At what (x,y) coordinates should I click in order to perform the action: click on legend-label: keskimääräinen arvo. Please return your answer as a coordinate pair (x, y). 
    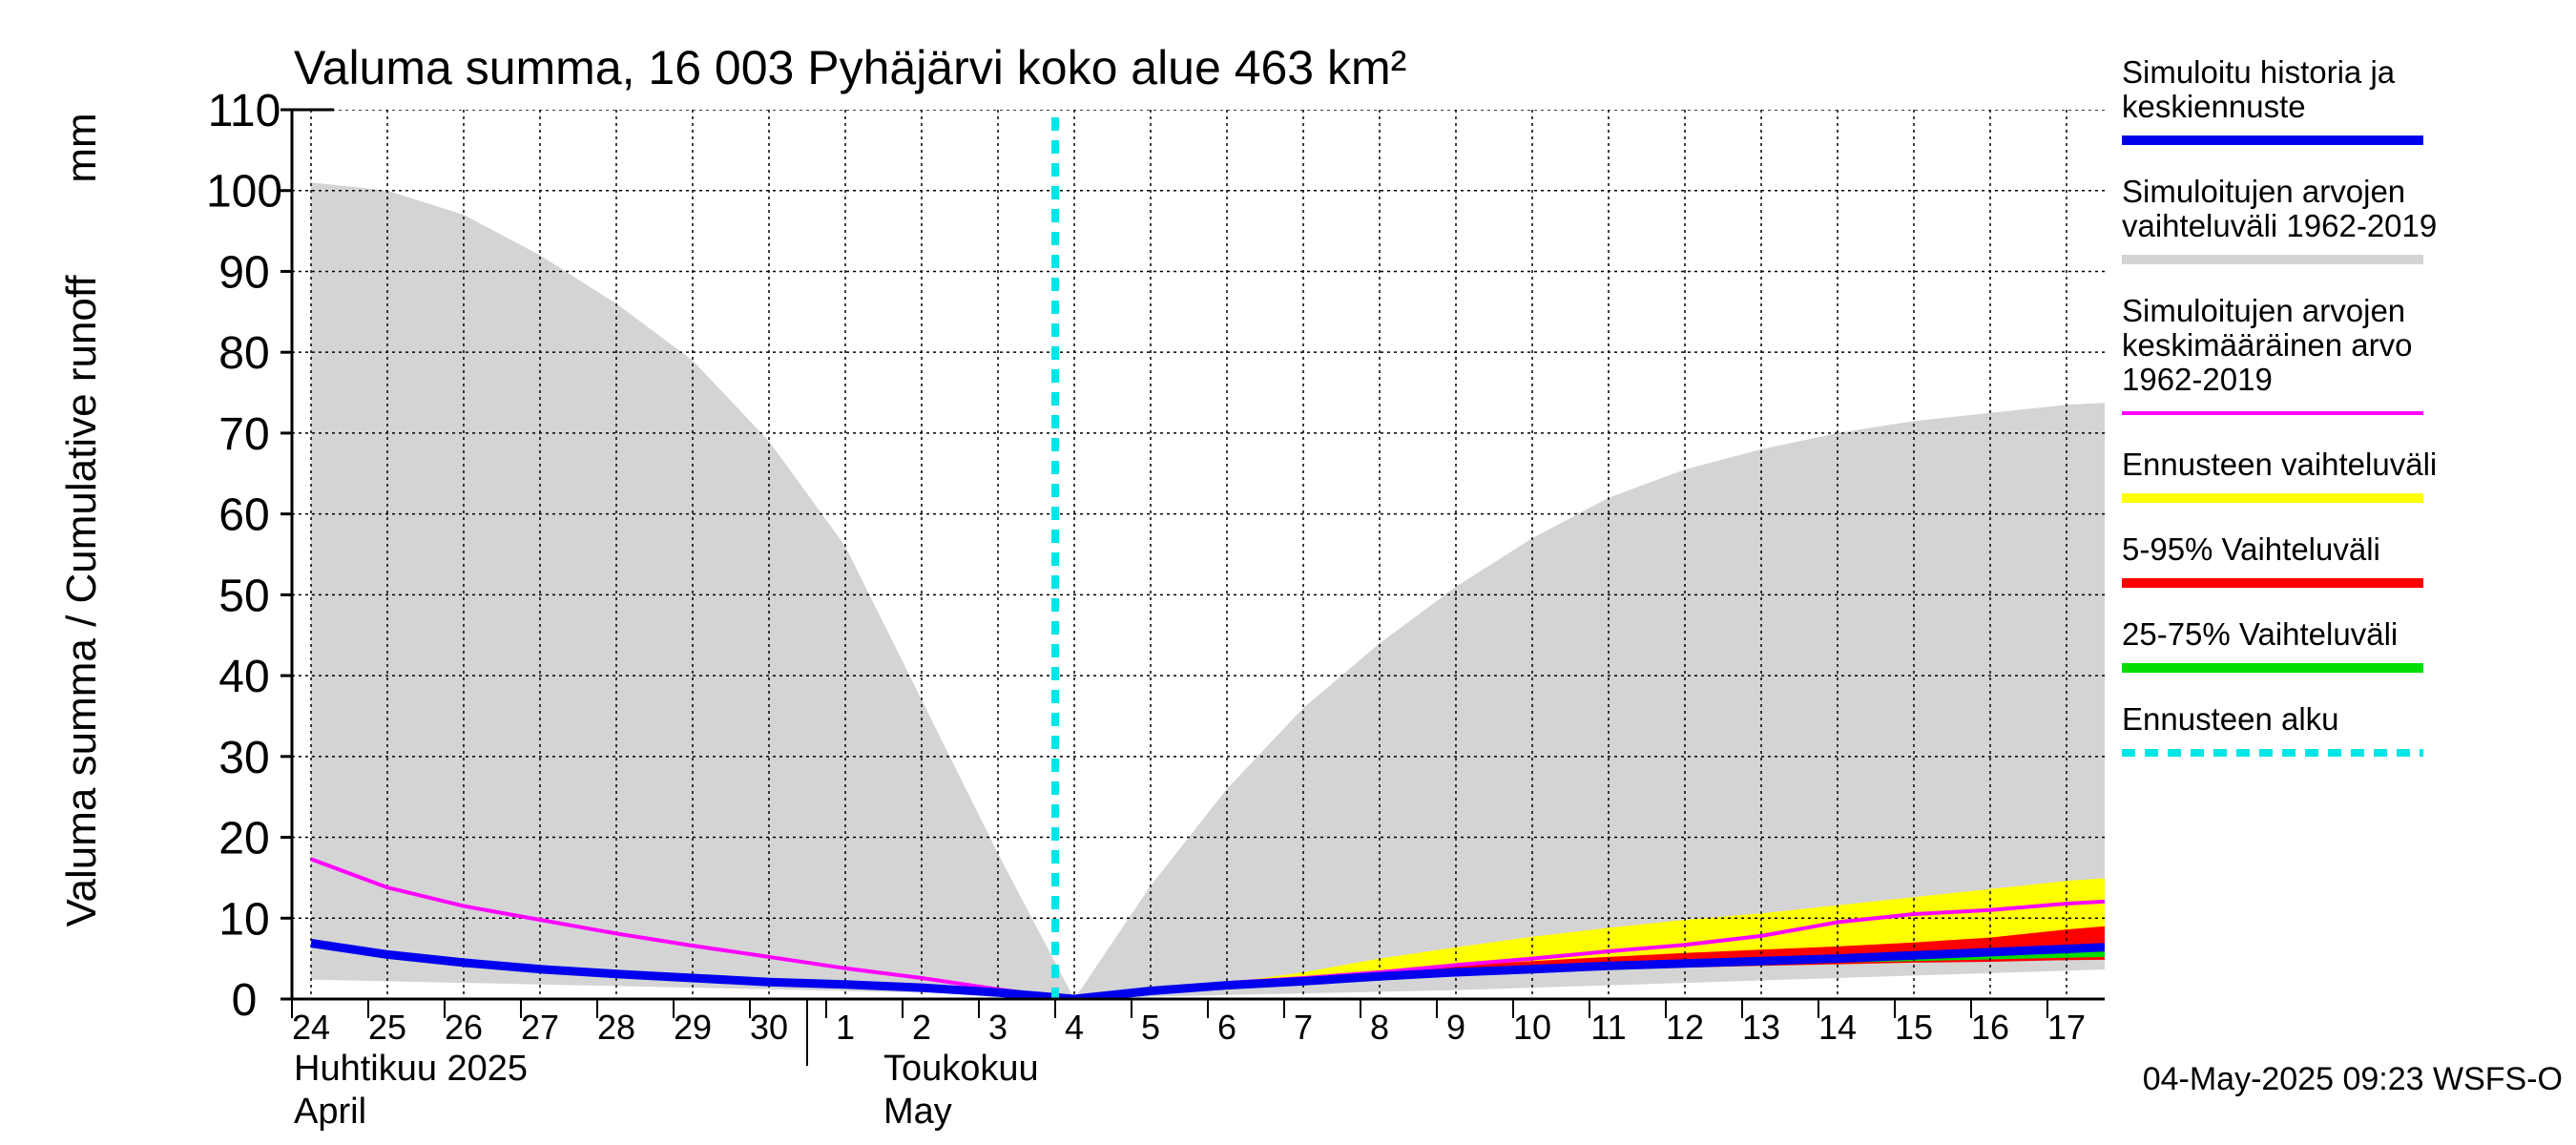
    Looking at the image, I should click on (2267, 345).